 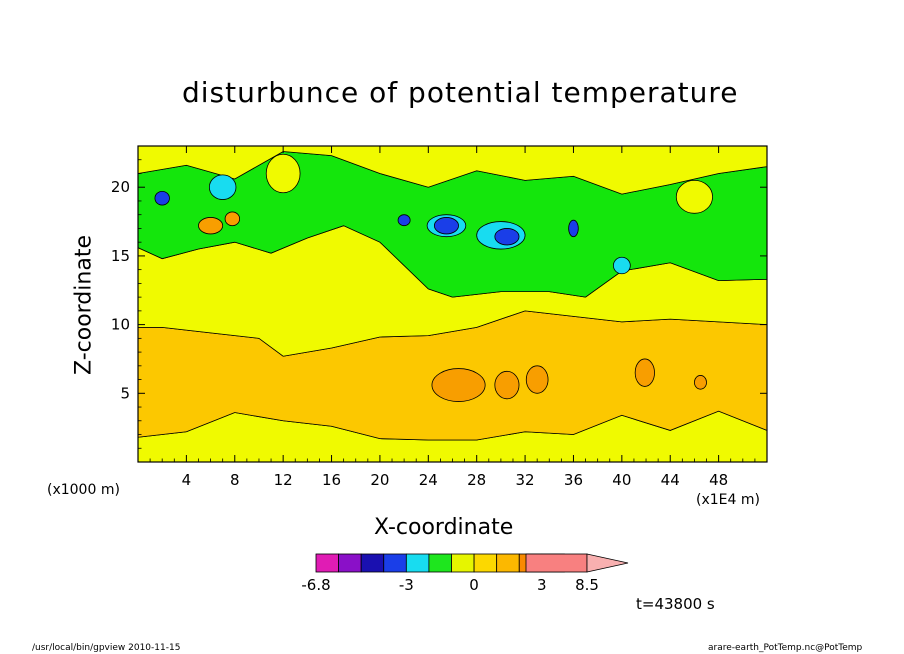 I want to click on colorbar, so click(x=472, y=563).